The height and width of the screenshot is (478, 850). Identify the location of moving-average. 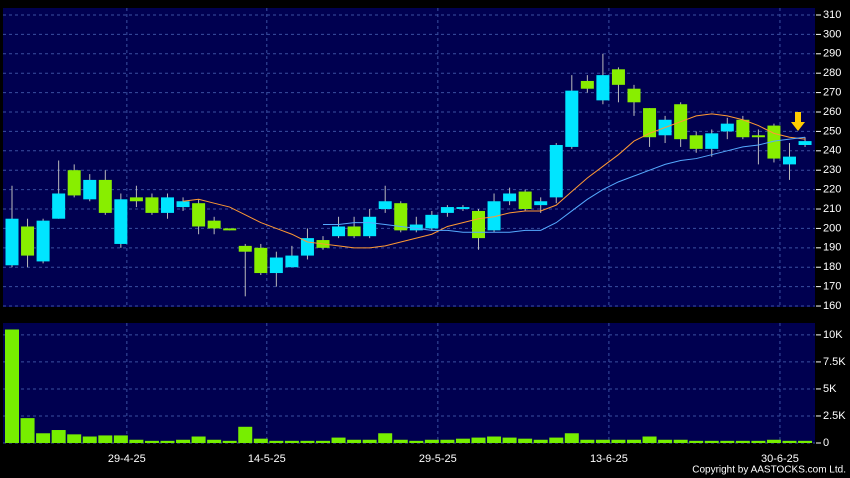
(564, 184).